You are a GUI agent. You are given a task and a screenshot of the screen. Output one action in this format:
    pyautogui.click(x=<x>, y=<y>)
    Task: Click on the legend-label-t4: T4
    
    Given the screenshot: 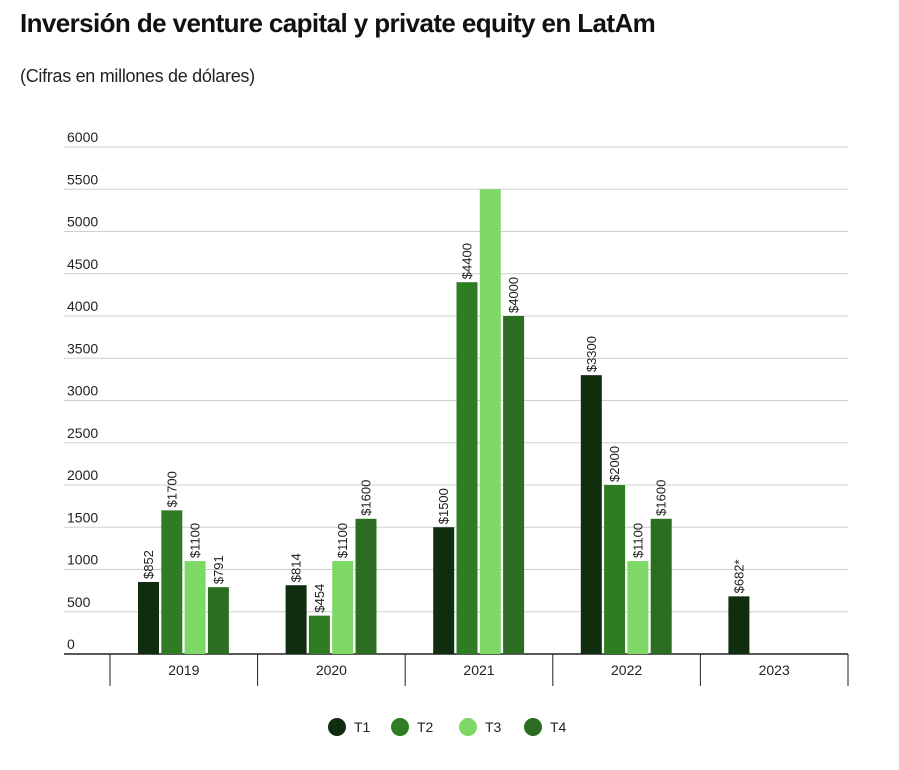 What is the action you would take?
    pyautogui.click(x=558, y=727)
    